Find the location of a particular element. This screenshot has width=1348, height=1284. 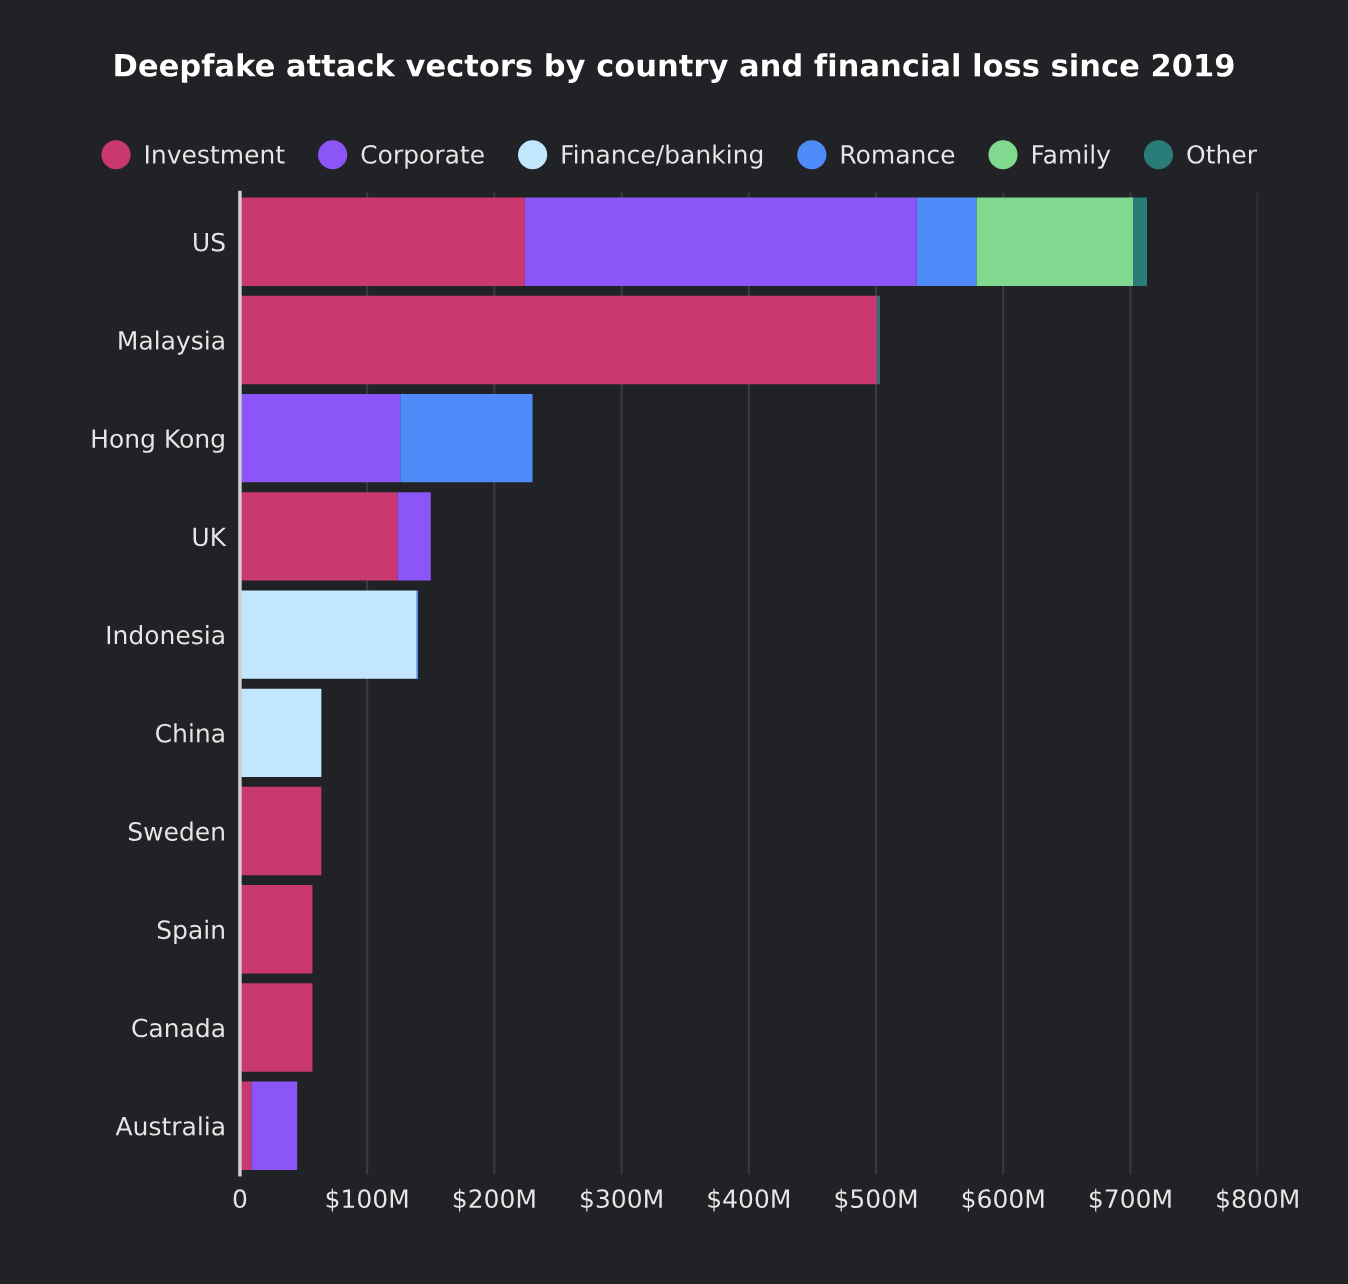

y-tick-label: China is located at coordinates (190, 733).